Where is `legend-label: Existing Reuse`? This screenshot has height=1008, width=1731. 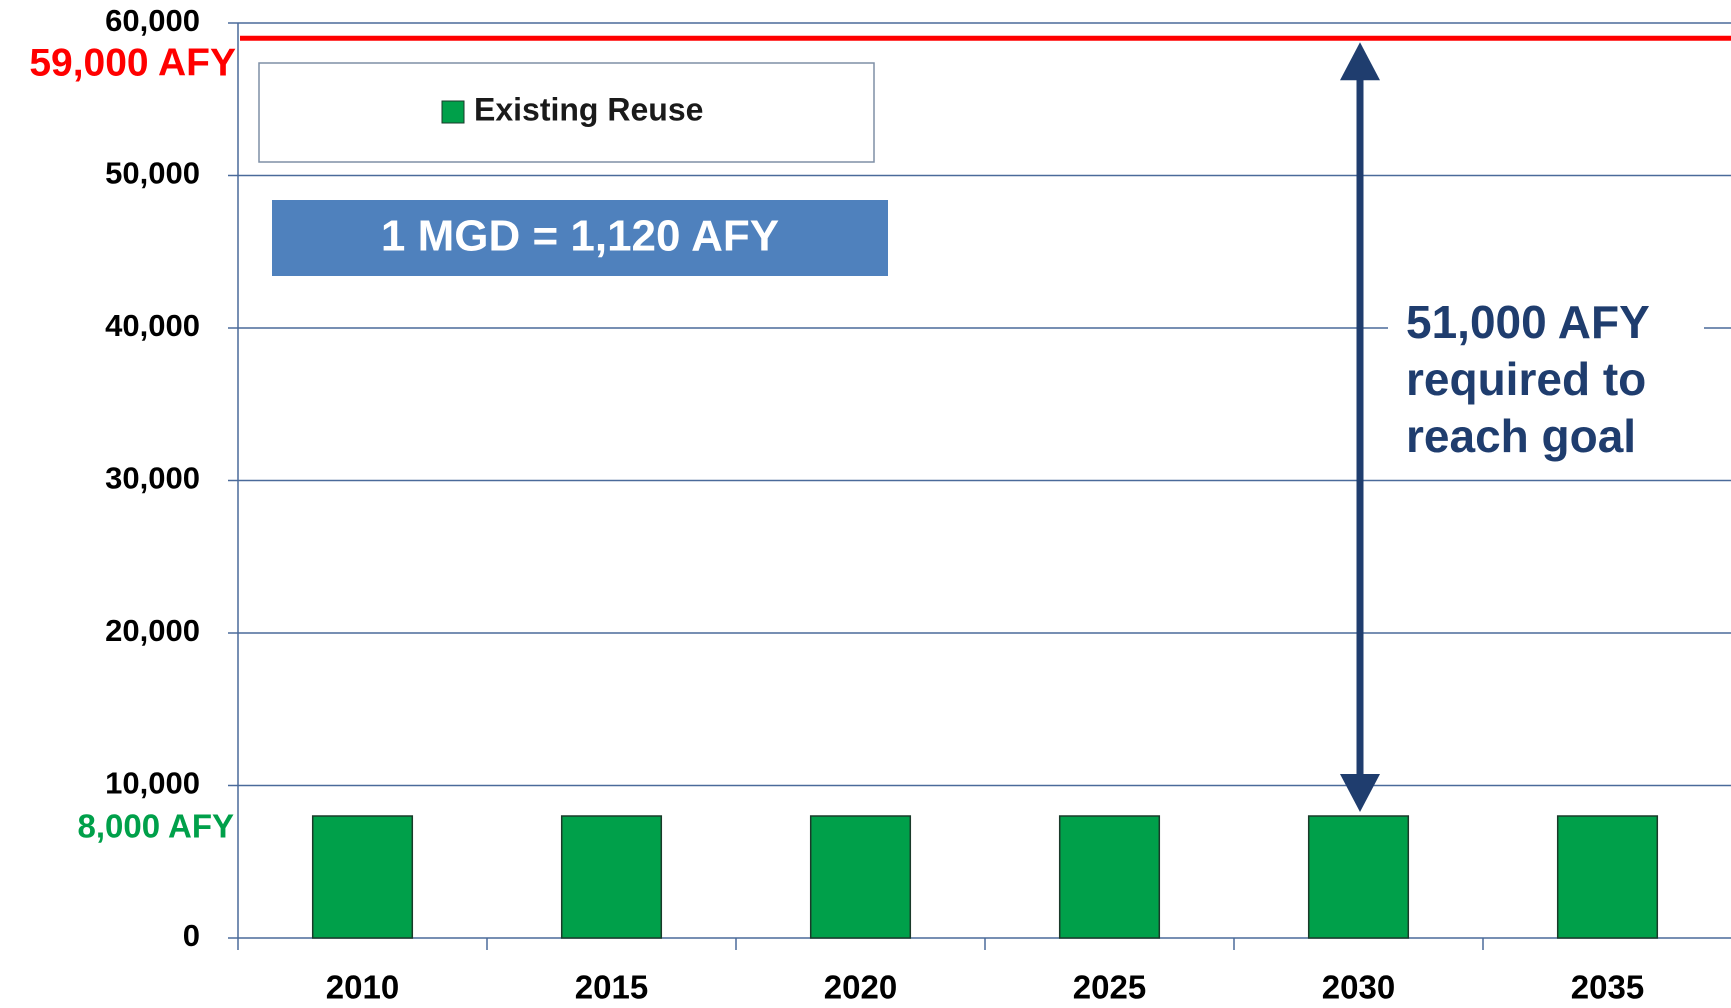 legend-label: Existing Reuse is located at coordinates (588, 109).